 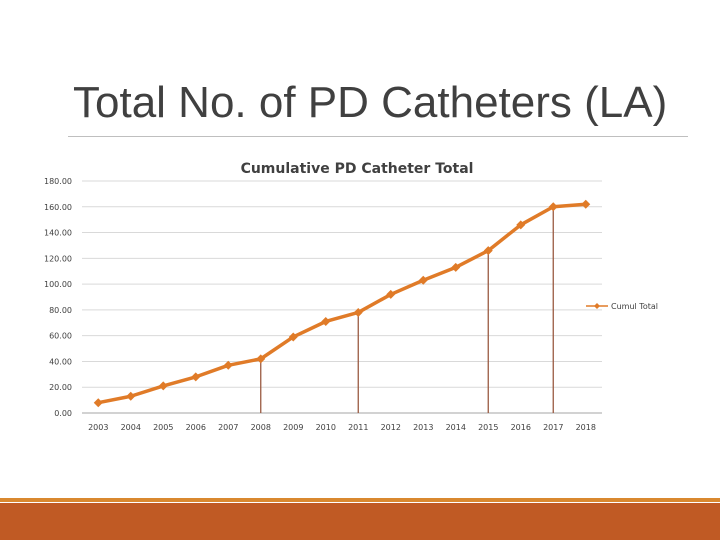 I want to click on chart-title: Cumulative PD Catheter Total, so click(x=357, y=169).